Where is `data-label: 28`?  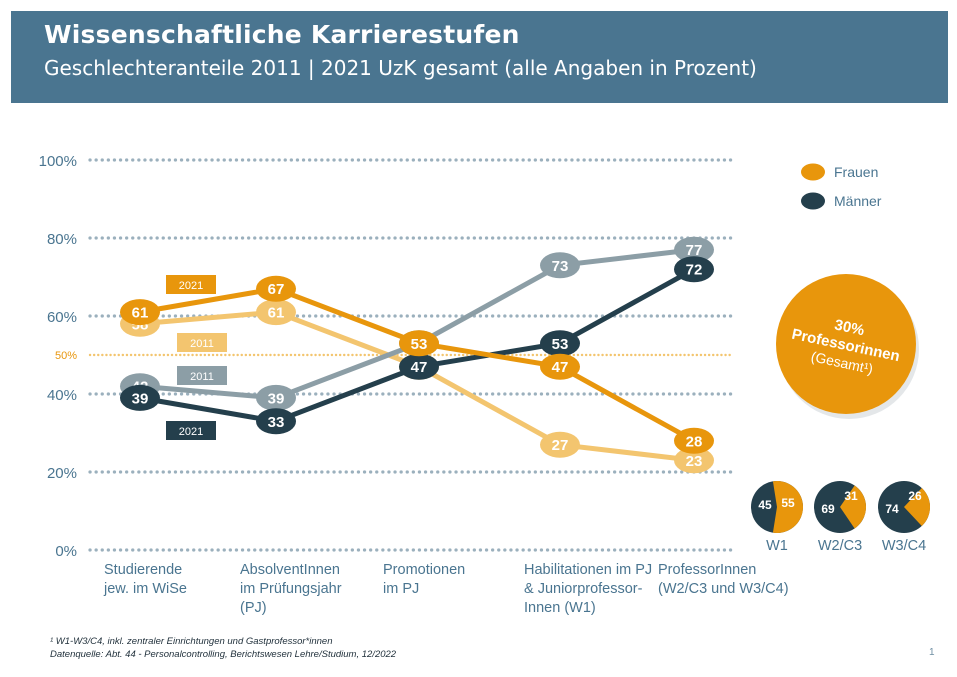
data-label: 28 is located at coordinates (694, 441).